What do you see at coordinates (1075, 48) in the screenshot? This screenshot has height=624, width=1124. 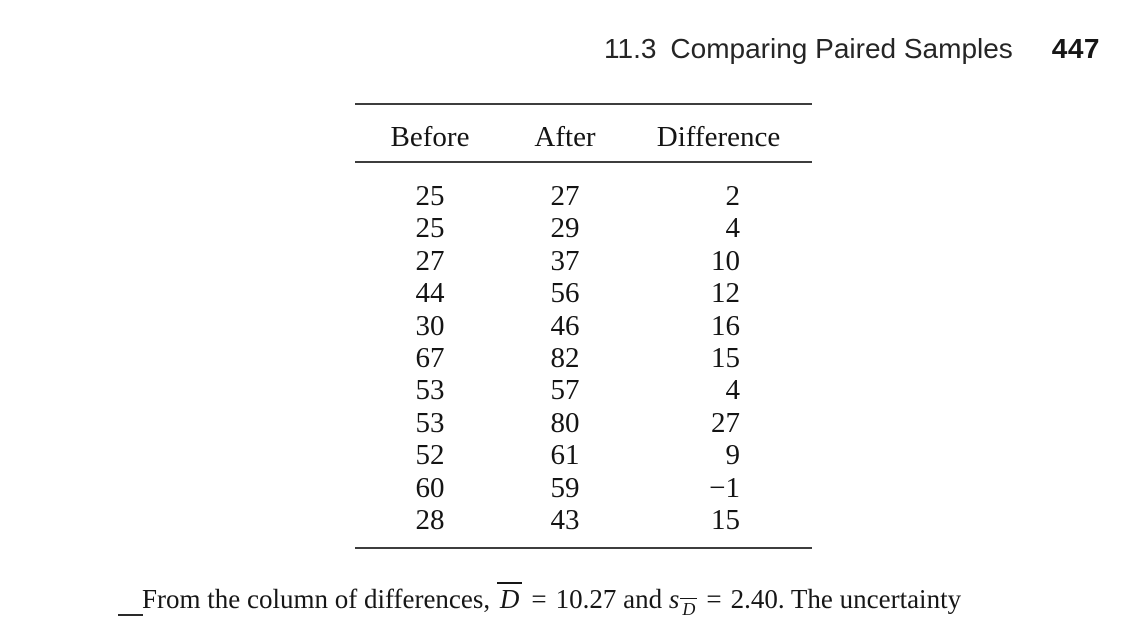 I see `page-number: 447` at bounding box center [1075, 48].